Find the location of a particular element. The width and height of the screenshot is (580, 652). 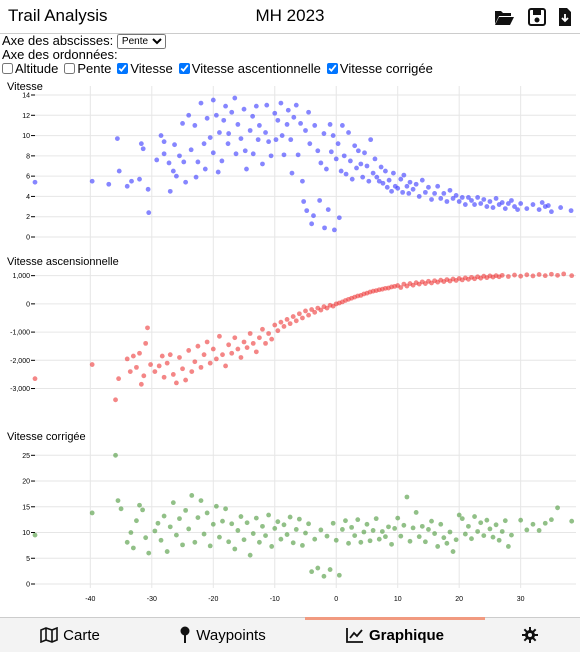

tab-waypoints: Waypoints is located at coordinates (222, 635).